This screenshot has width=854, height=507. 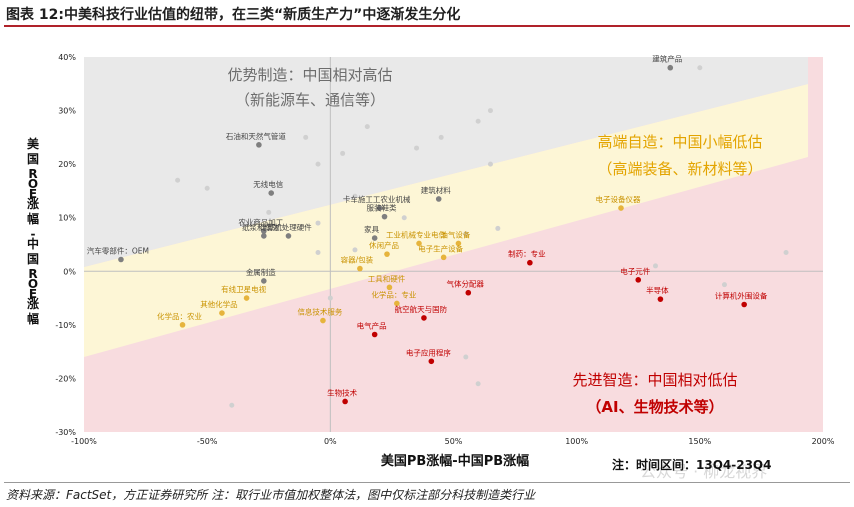 I want to click on zone-title: 优势制造：中国相对高估, so click(x=309, y=75).